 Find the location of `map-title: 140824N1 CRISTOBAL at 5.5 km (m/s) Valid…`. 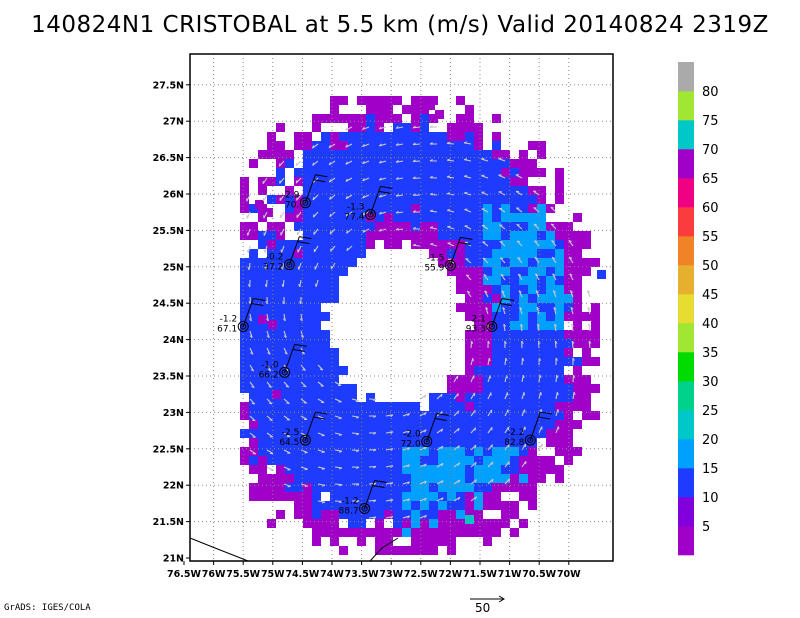

map-title: 140824N1 CRISTOBAL at 5.5 km (m/s) Valid… is located at coordinates (400, 25).